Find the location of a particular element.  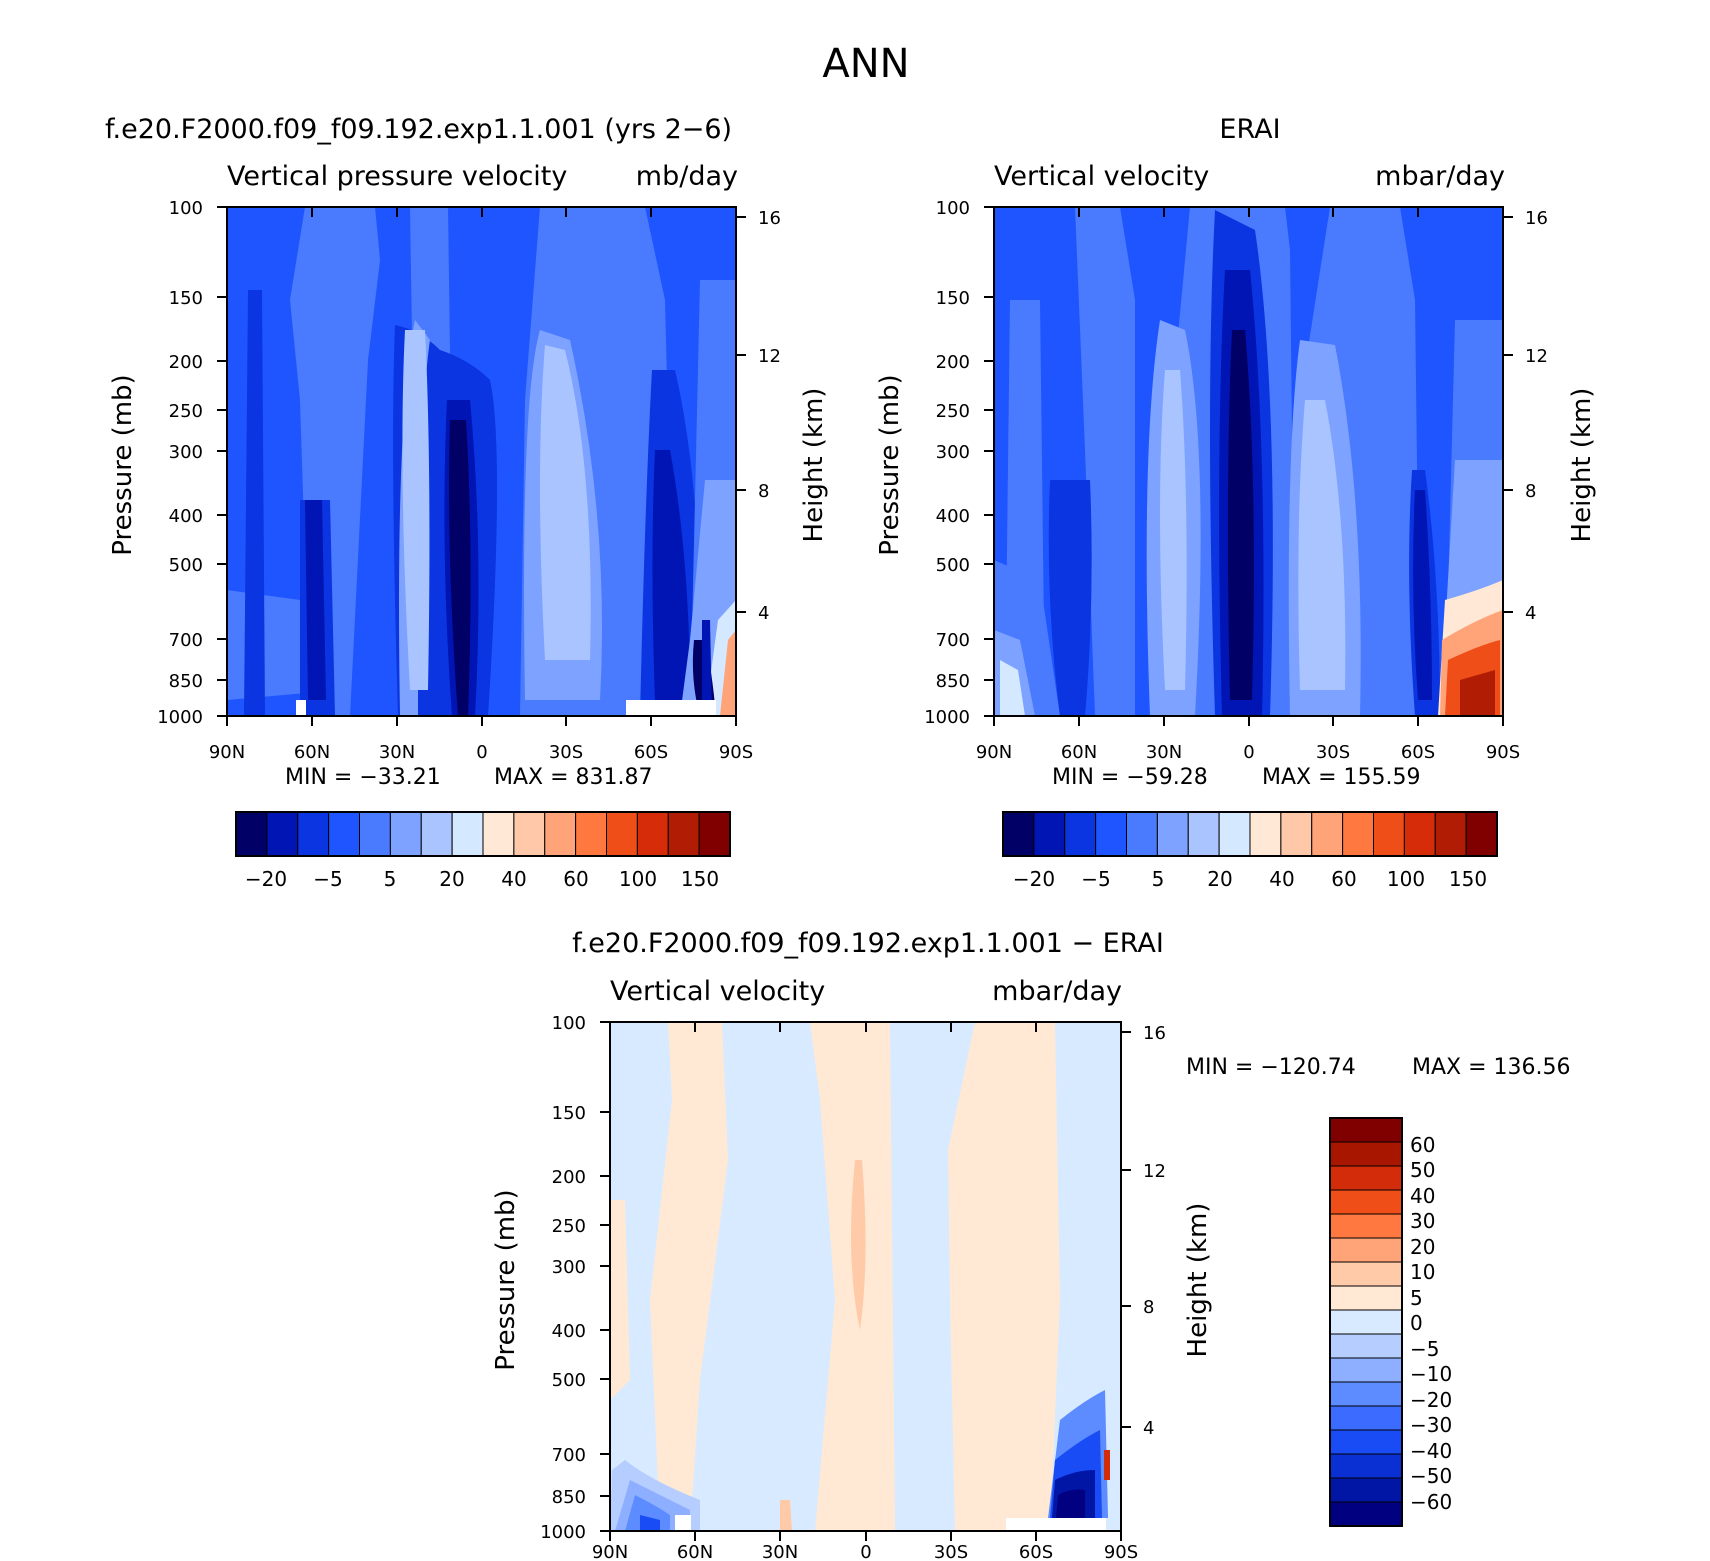

colorbar-label: 50 is located at coordinates (1422, 1170).